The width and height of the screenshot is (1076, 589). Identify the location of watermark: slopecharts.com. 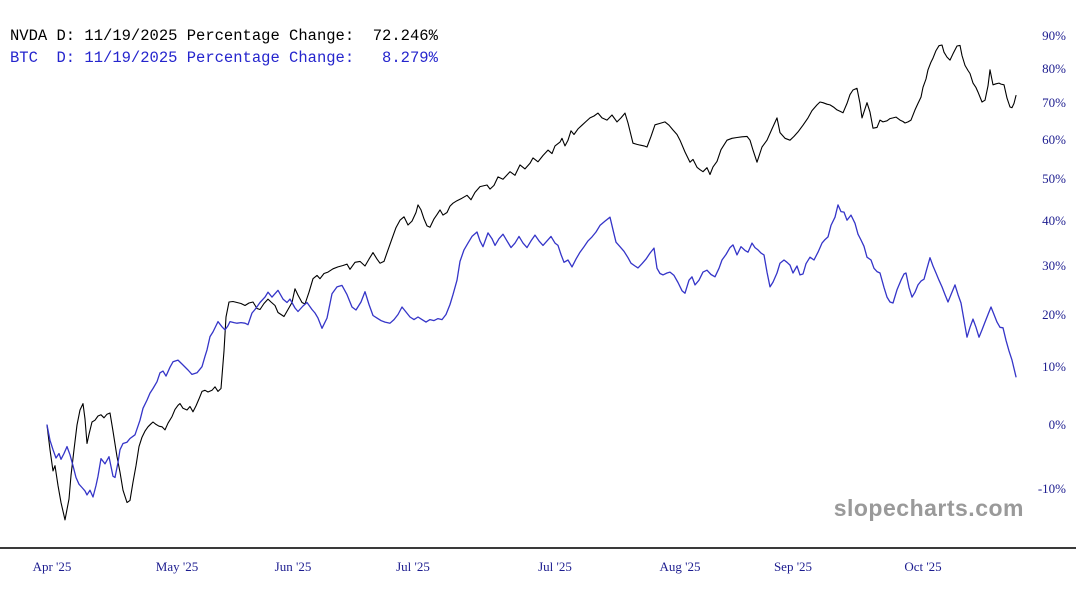
(928, 508).